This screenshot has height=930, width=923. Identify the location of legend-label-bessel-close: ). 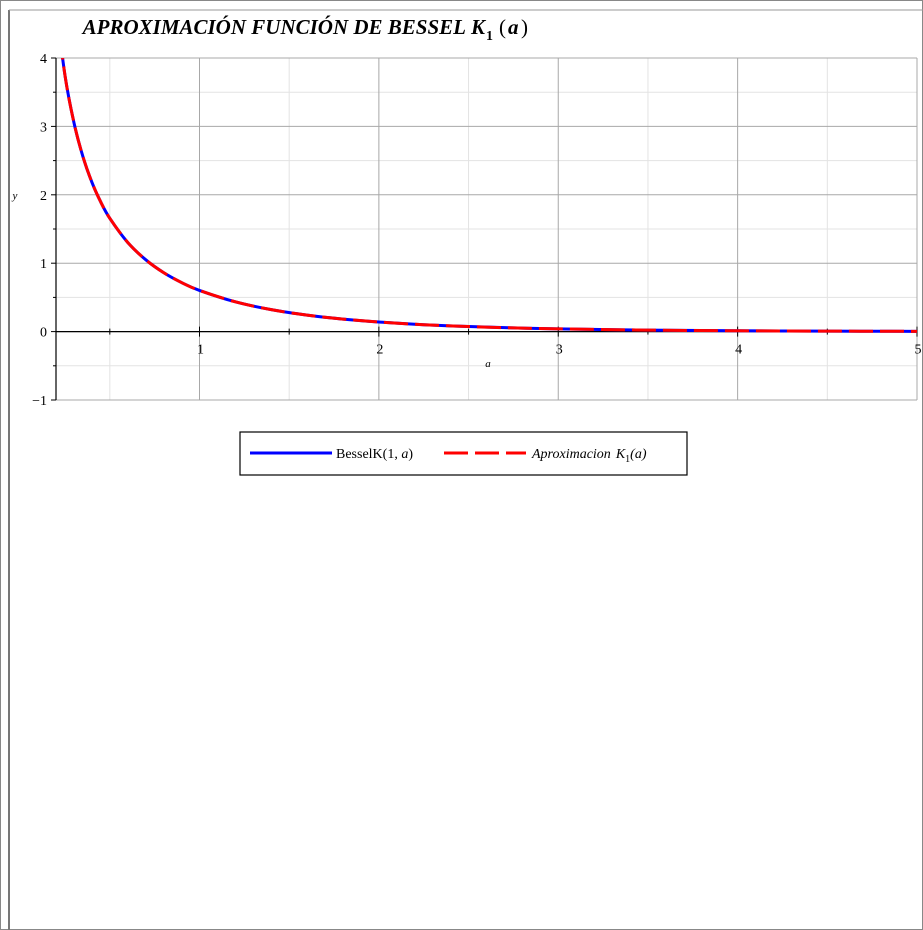
(410, 454).